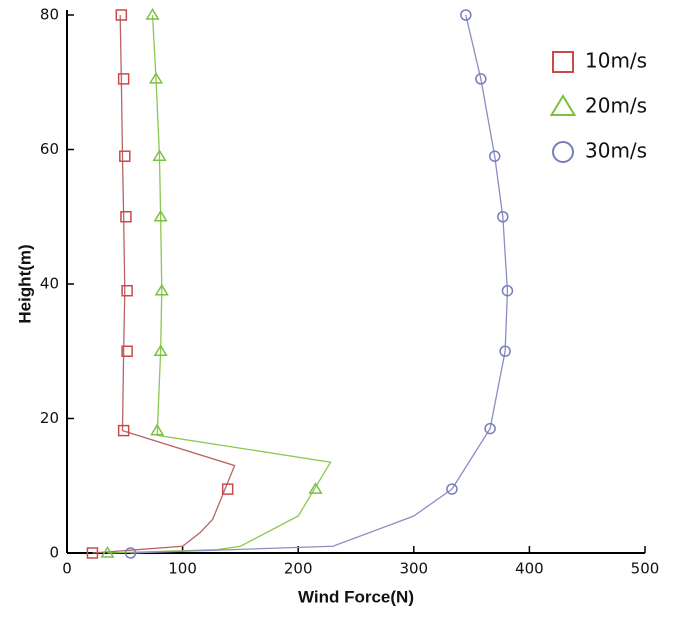 The image size is (673, 619). Describe the element at coordinates (182, 569) in the screenshot. I see `x-tick-label: 100` at that location.